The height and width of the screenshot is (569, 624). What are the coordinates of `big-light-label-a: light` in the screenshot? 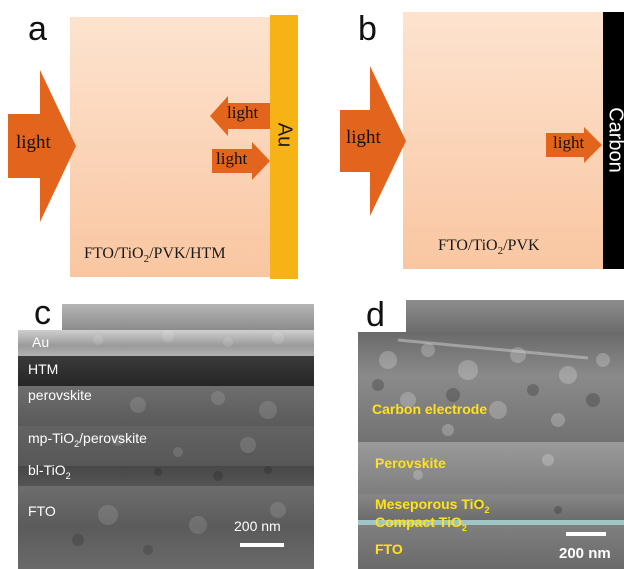 It's located at (33, 142).